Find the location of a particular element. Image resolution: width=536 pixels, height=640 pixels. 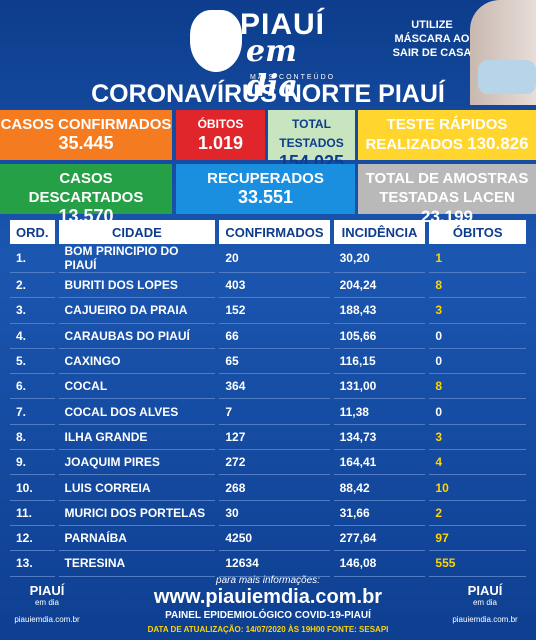

stat-label: TOTAL TESTADOS is located at coordinates (311, 133).